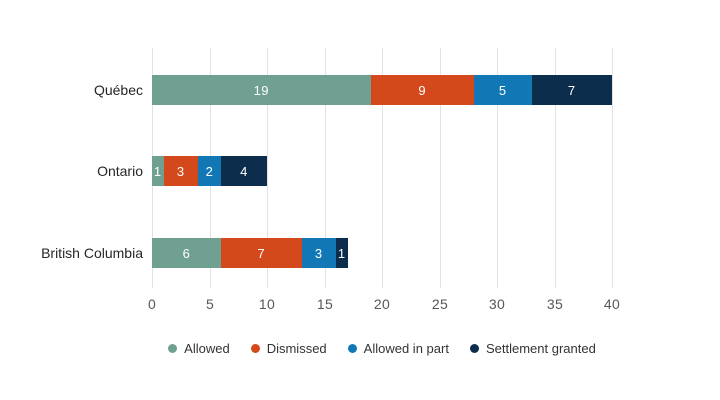 The width and height of the screenshot is (720, 400). What do you see at coordinates (440, 304) in the screenshot?
I see `x-tick-label: 25` at bounding box center [440, 304].